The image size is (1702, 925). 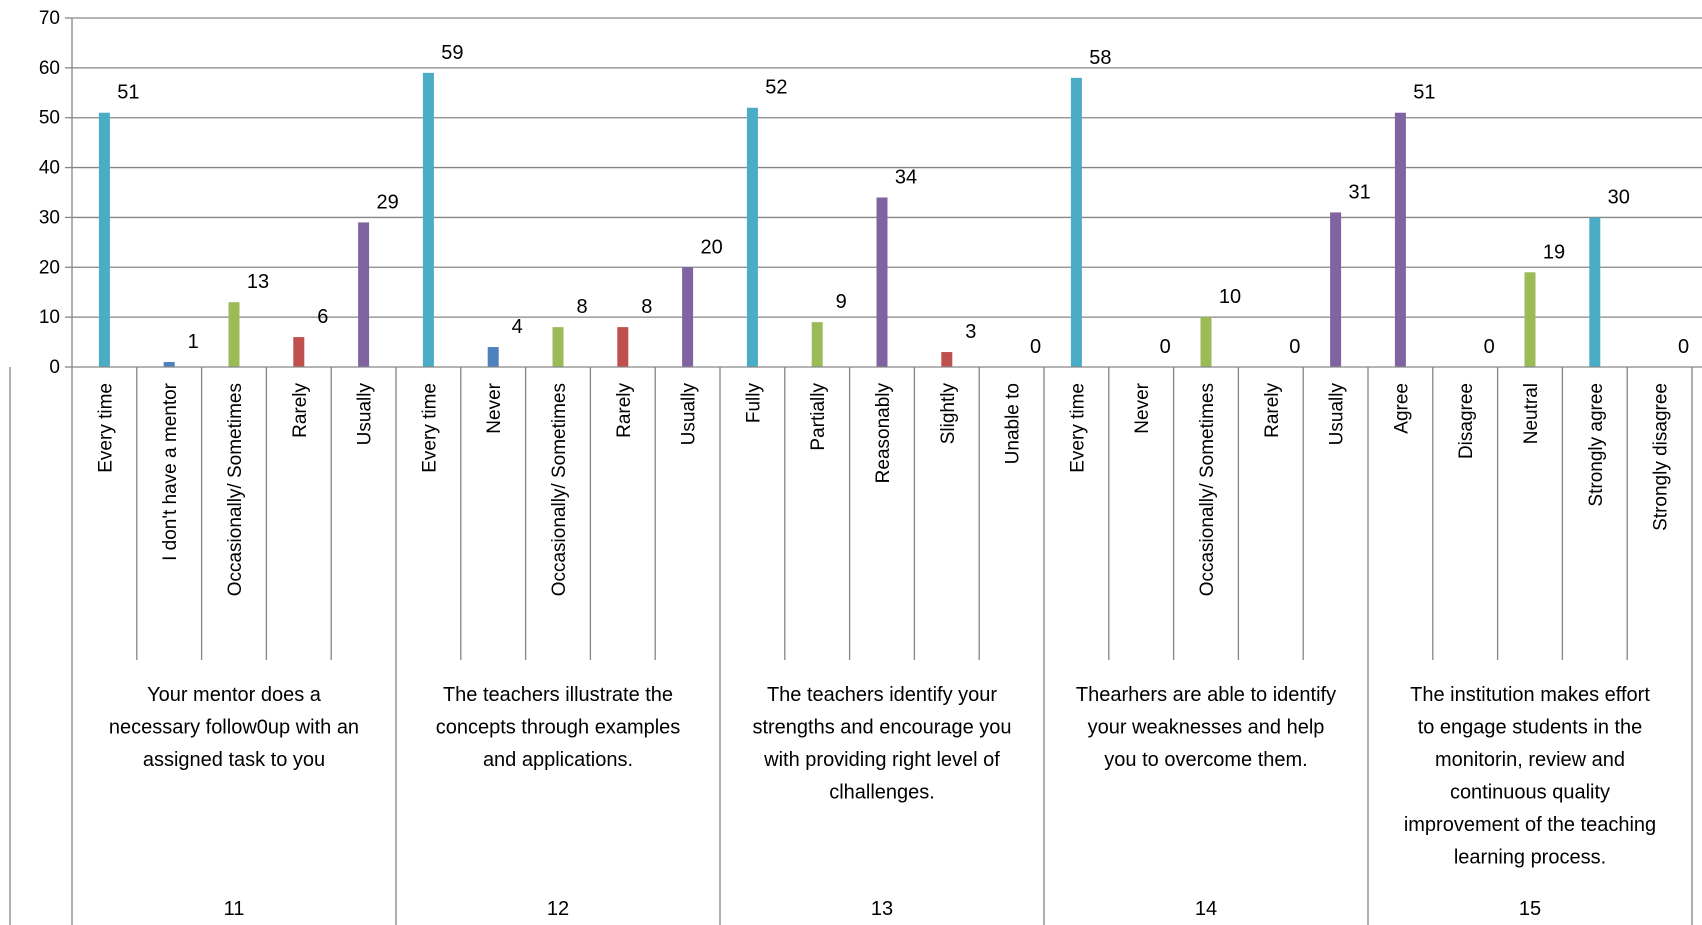 What do you see at coordinates (1530, 728) in the screenshot?
I see `question-label-line: to engage students in the` at bounding box center [1530, 728].